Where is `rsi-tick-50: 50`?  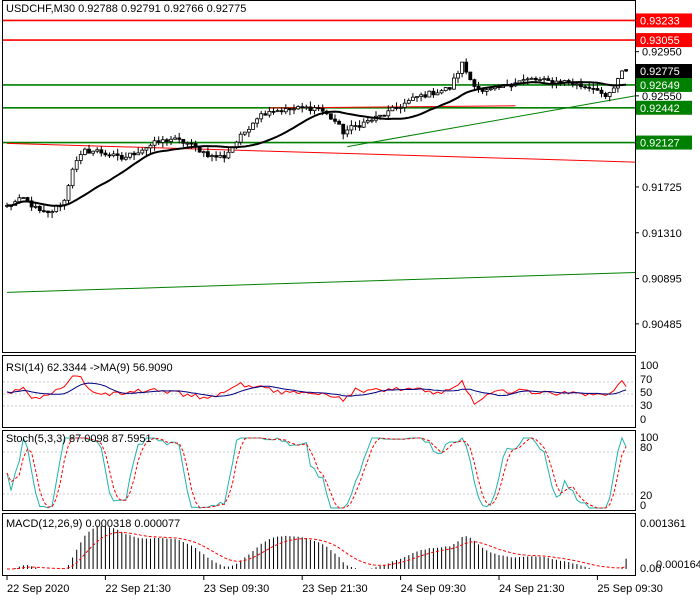 rsi-tick-50: 50 is located at coordinates (646, 393).